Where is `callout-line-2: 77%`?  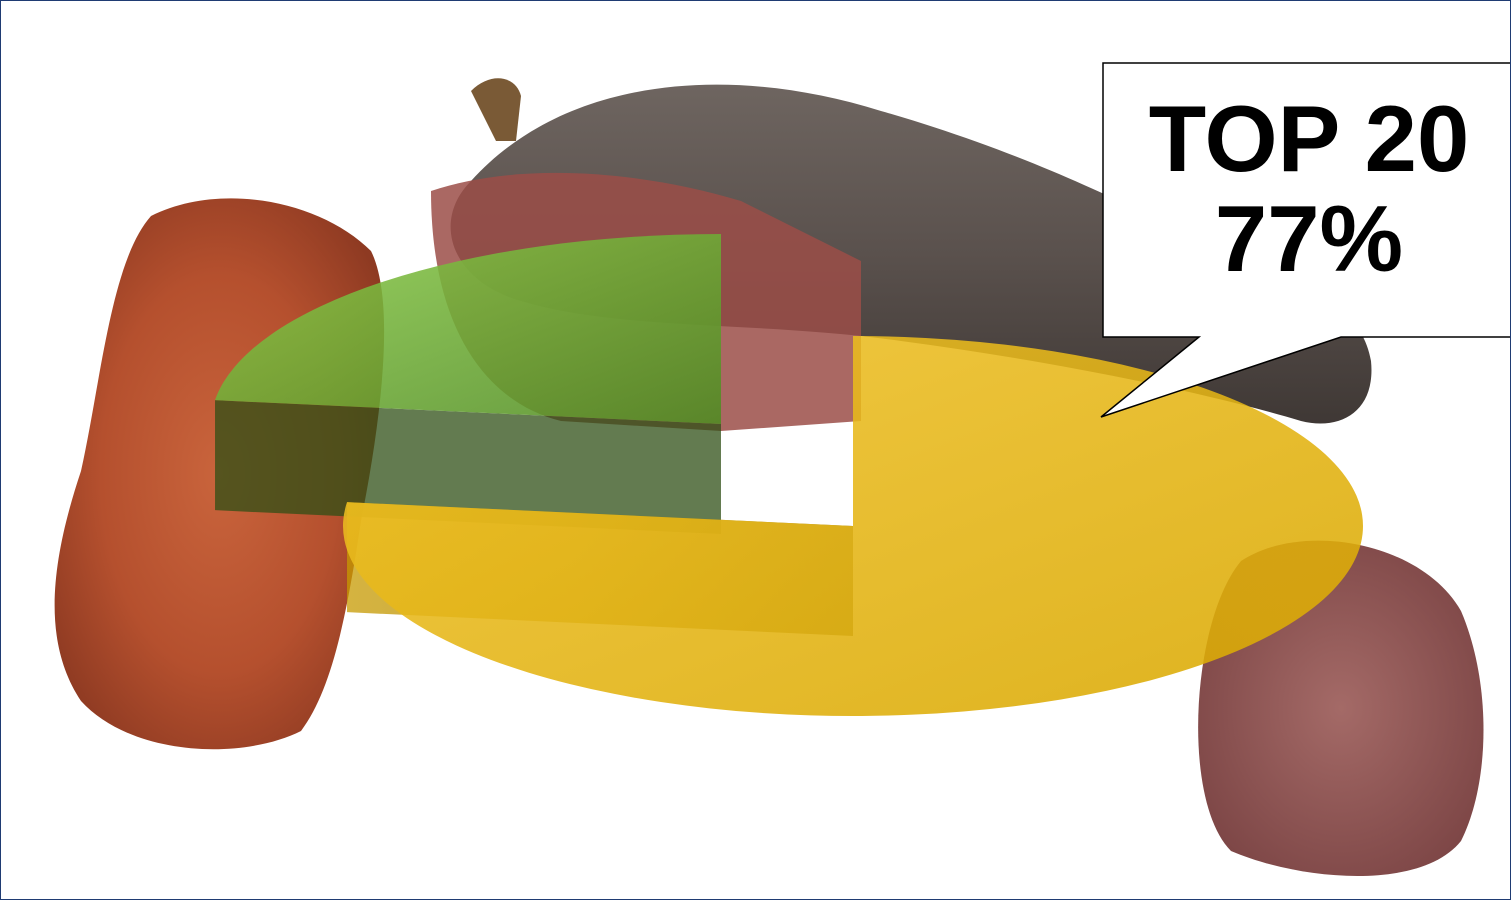
callout-line-2: 77% is located at coordinates (1309, 238).